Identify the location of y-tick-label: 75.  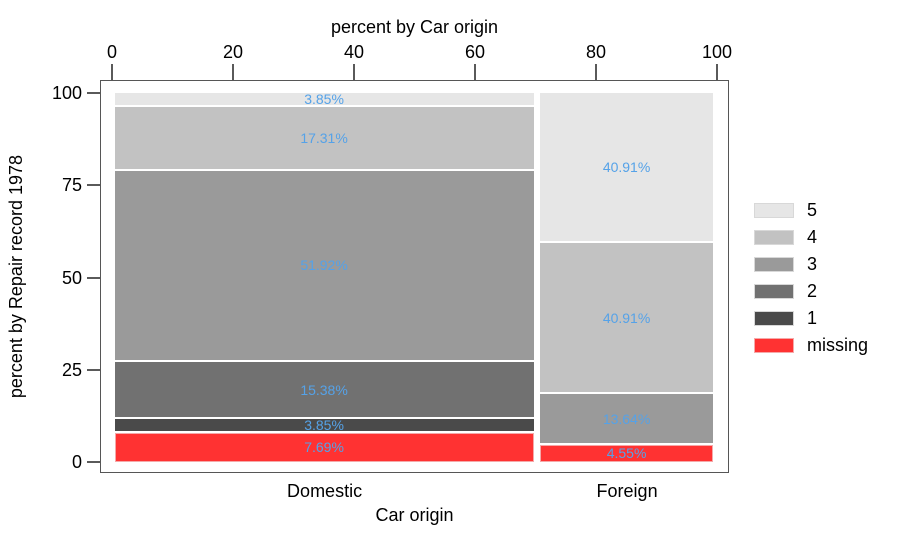
(71, 185).